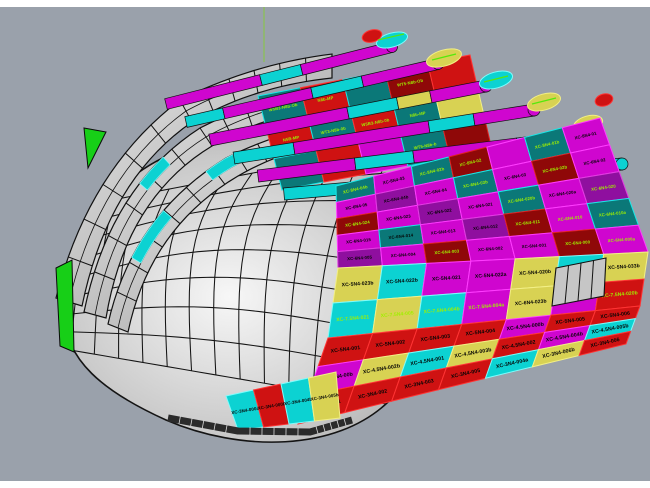 This screenshot has height=488, width=650. Describe the element at coordinates (357, 284) in the screenshot. I see `panel-XC-5N4-023b` at that location.